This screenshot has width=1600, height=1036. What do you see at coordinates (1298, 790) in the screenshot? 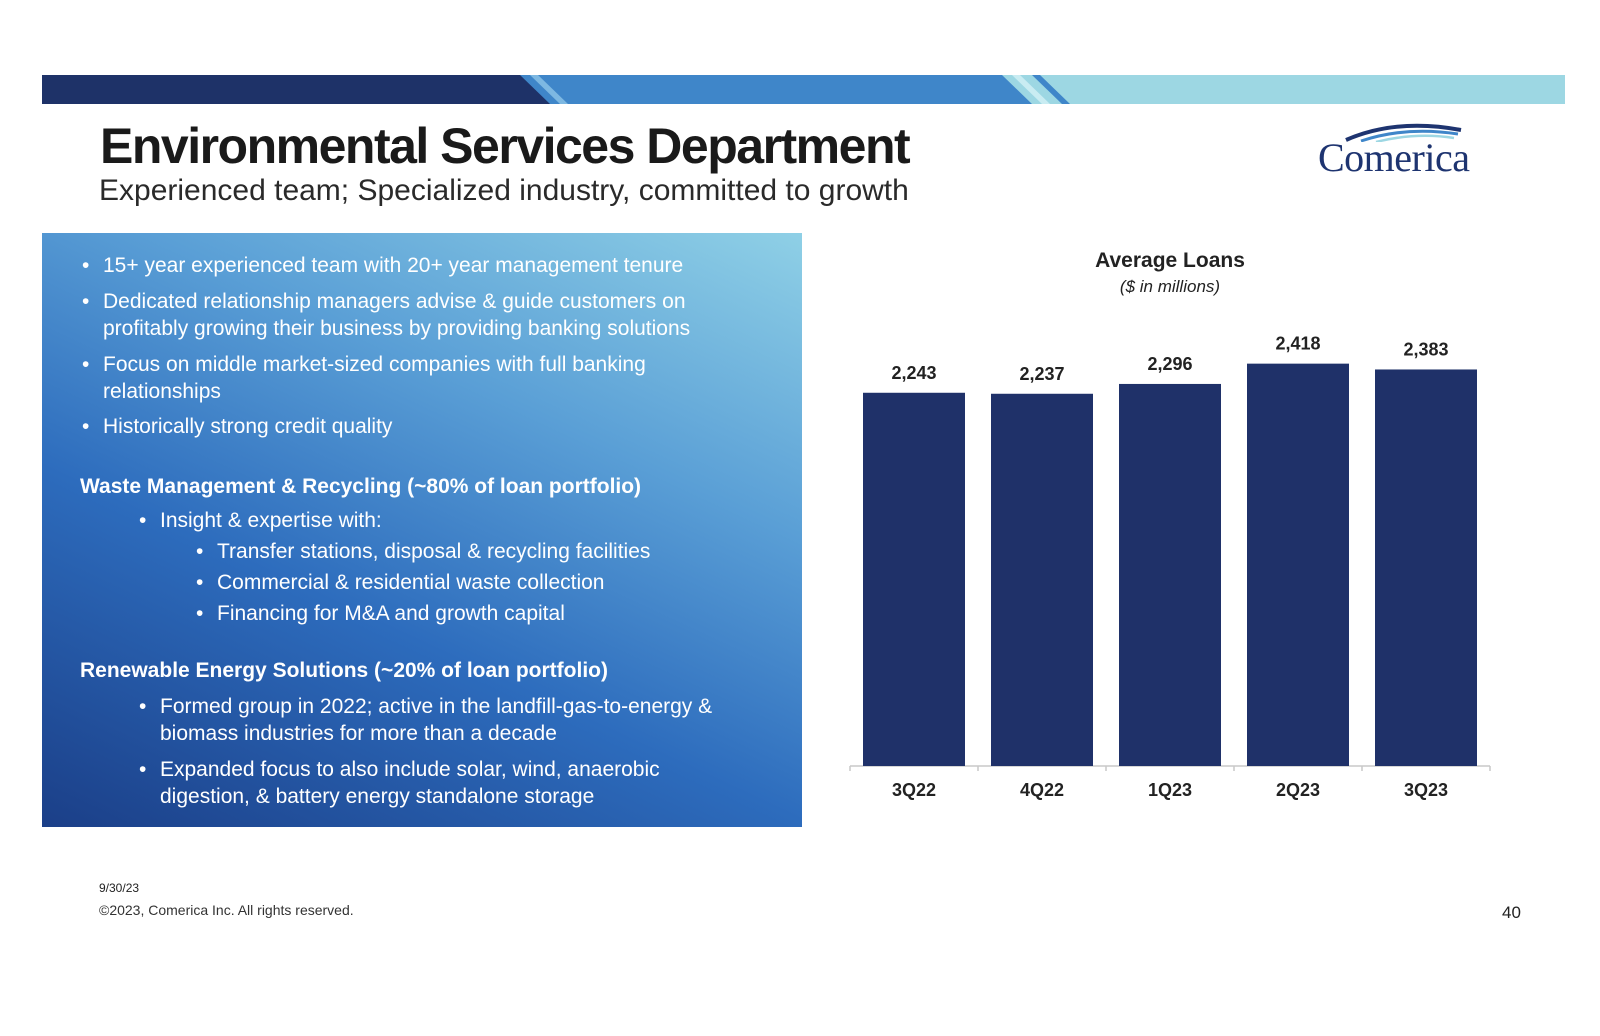
I see `x-tick-label-2Q23: 2Q23` at bounding box center [1298, 790].